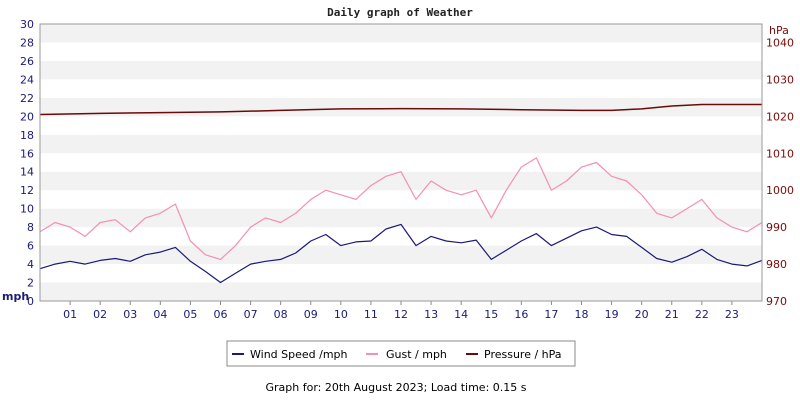  I want to click on x-tick-label: 02, so click(100, 314).